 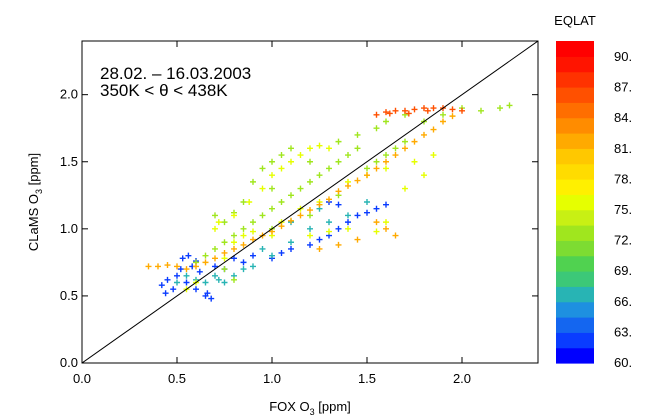 I want to click on colorbar-tick-label: 69., so click(x=623, y=270).